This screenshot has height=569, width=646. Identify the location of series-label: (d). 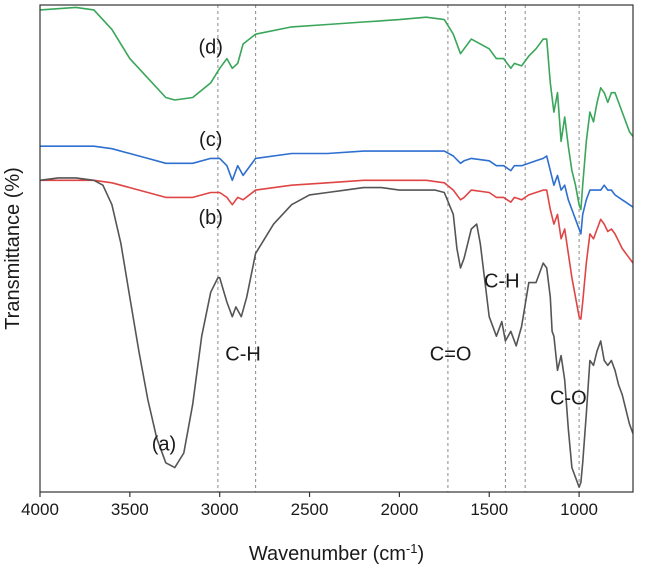
(210, 48).